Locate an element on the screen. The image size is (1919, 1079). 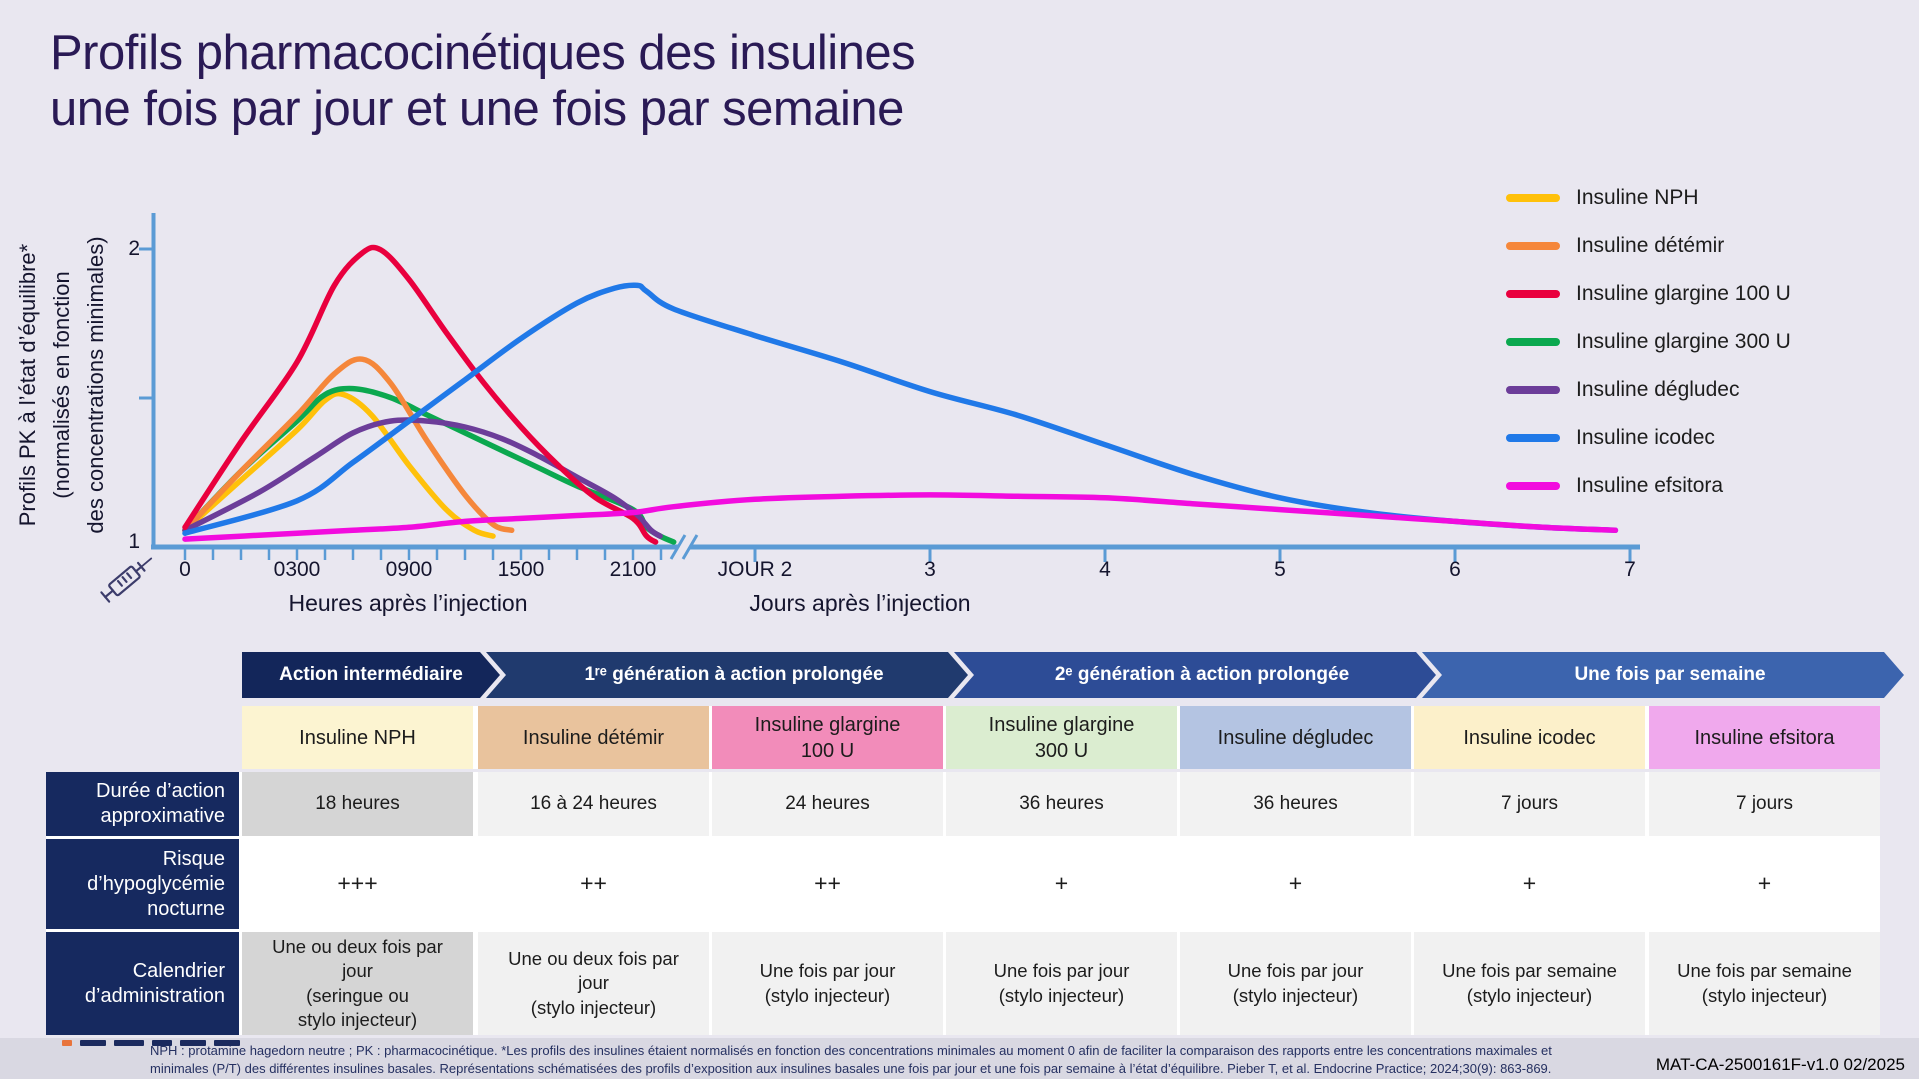
segment-2e-generation: 2ᵉ génération à action prolongée is located at coordinates (1195, 675).